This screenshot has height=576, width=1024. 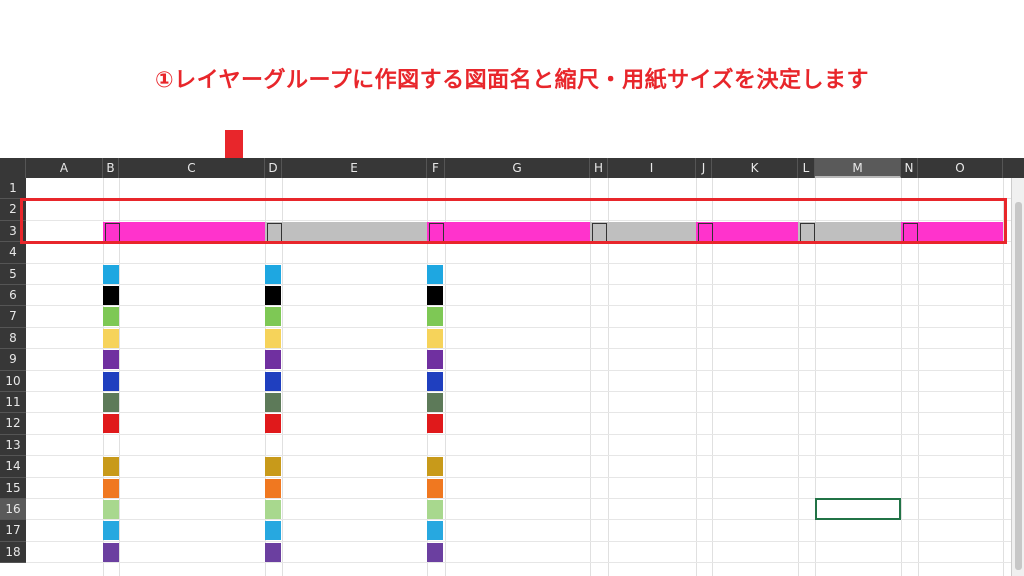 What do you see at coordinates (13, 168) in the screenshot?
I see `select-all-corner` at bounding box center [13, 168].